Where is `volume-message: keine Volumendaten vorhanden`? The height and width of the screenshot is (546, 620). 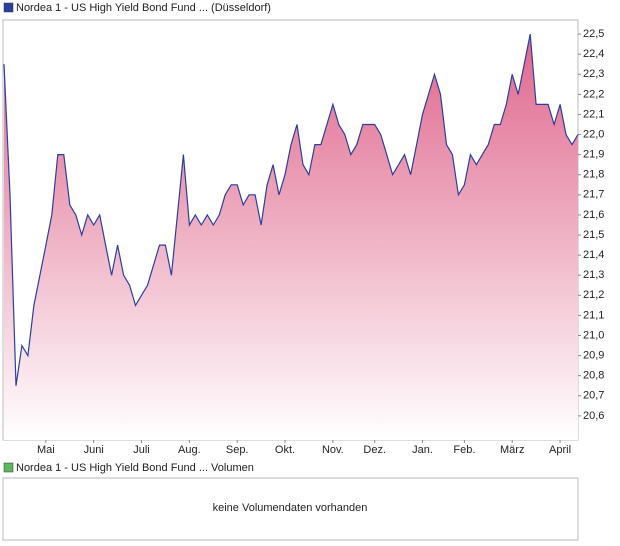 volume-message: keine Volumendaten vorhanden is located at coordinates (290, 508).